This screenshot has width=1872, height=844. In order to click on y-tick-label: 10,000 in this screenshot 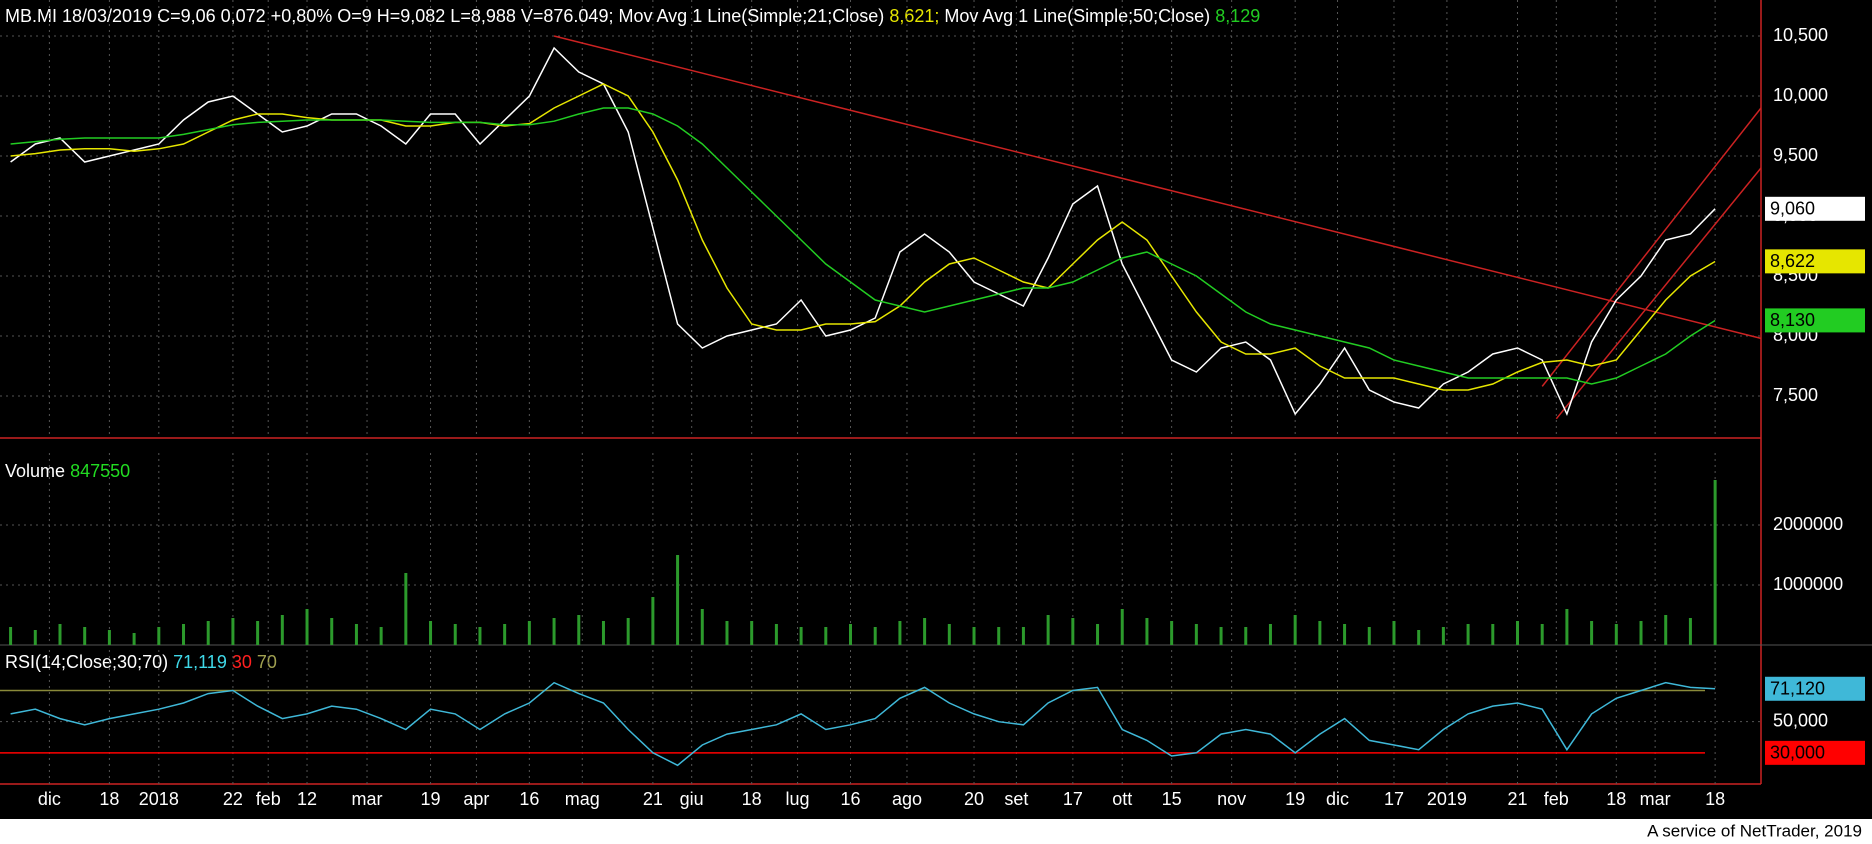, I will do `click(1800, 95)`.